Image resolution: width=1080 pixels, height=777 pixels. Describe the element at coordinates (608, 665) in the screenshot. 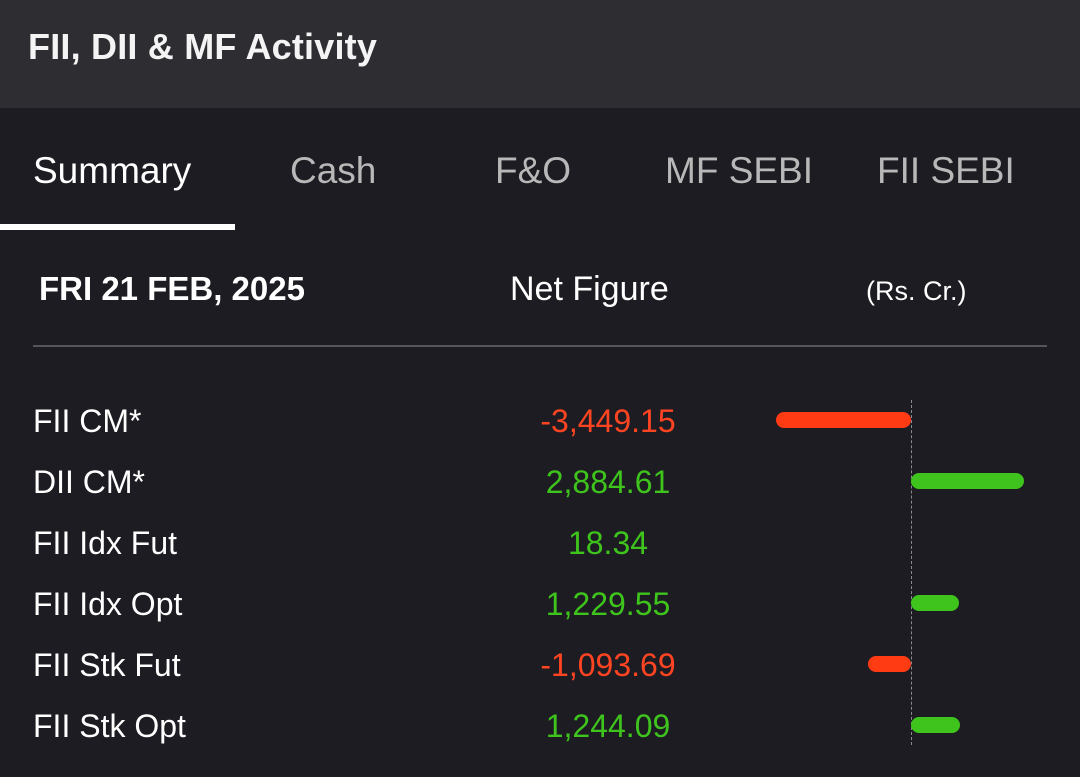

I see `row-value: -1,093.69` at that location.